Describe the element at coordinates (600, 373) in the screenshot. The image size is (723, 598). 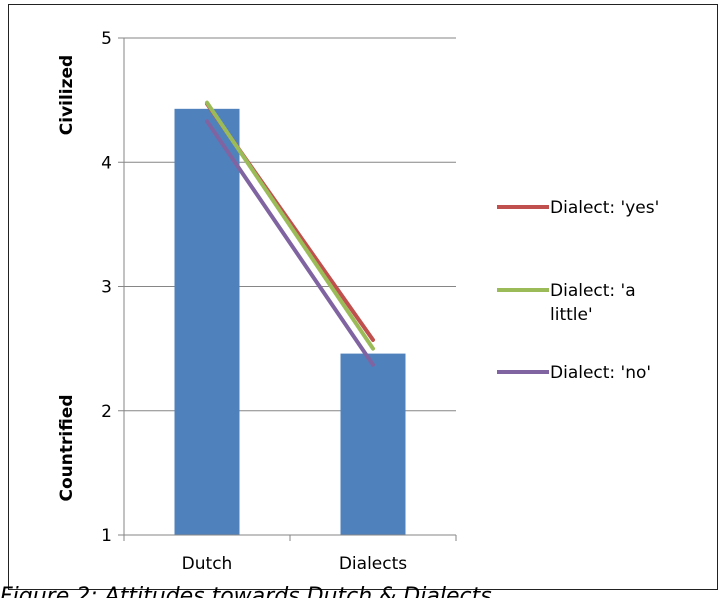
I see `legend-label-2: Dialect: 'no'` at that location.